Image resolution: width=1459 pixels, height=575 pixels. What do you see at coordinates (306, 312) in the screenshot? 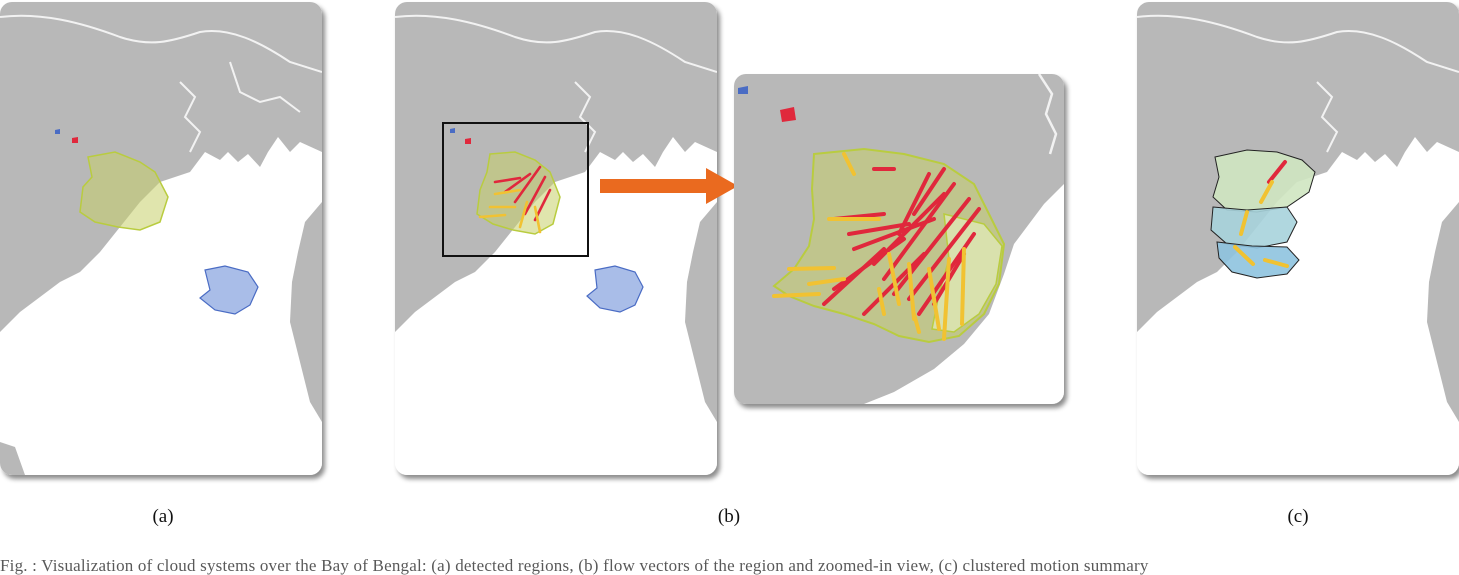
I see `map-a-land-east` at bounding box center [306, 312].